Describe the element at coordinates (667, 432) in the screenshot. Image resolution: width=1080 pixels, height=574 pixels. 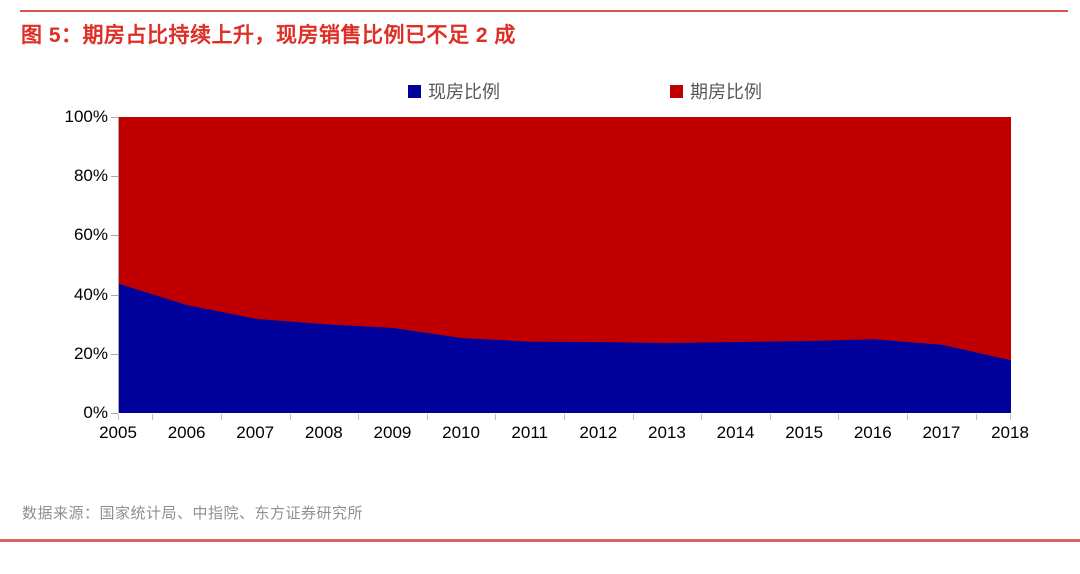
I see `x-axis-label: 2013` at that location.